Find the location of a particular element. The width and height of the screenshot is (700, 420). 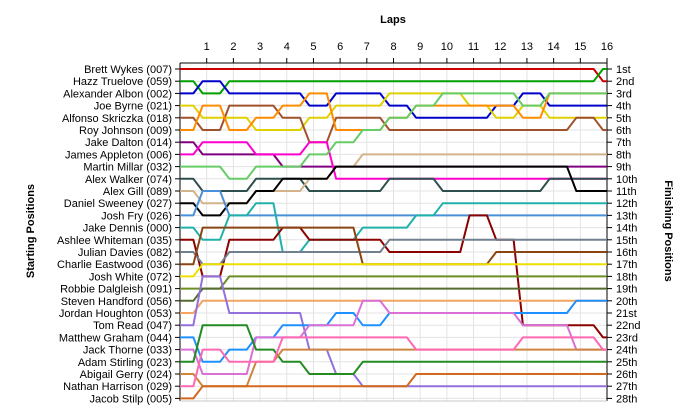

lap-tick-label: 1 is located at coordinates (207, 47).